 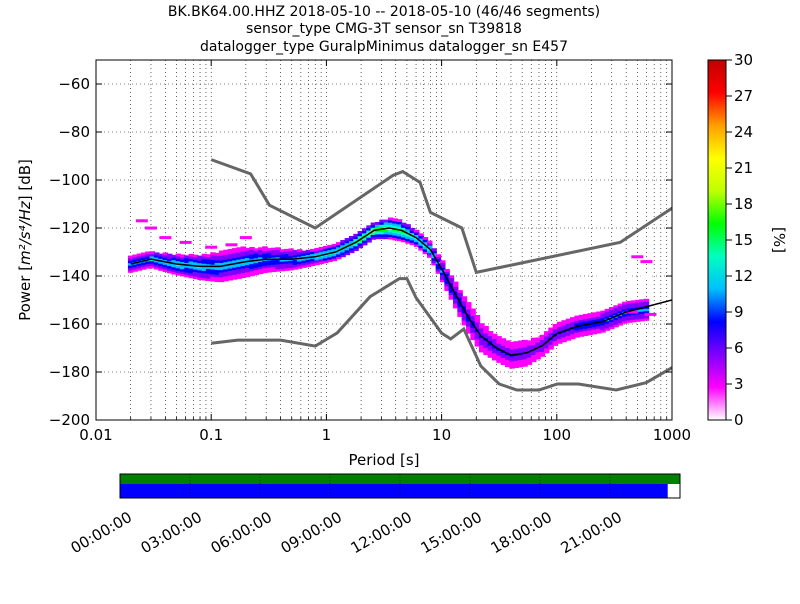 I want to click on timeline-tick-label: 00:00:00, so click(x=101, y=532).